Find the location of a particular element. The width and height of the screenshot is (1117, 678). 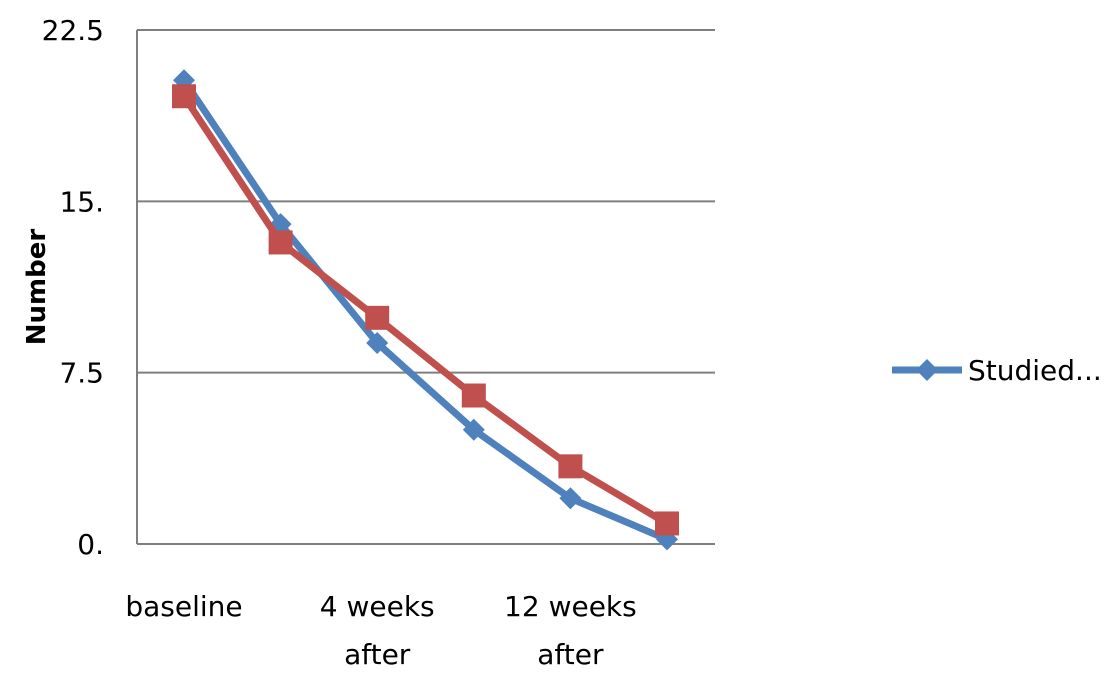

x-tick-label: baseline is located at coordinates (183, 606).